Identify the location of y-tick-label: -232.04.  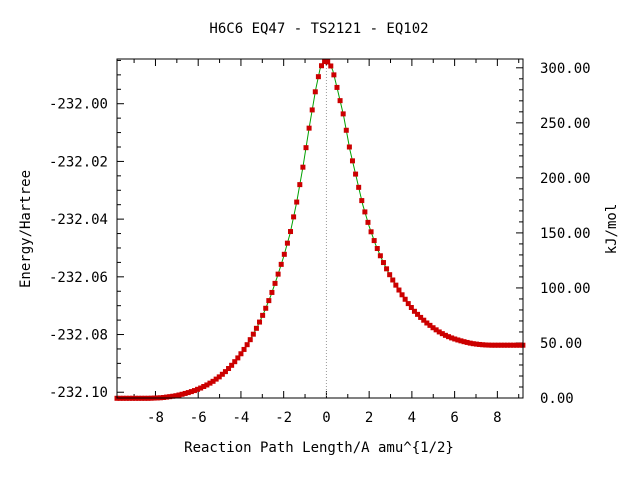
(78, 220).